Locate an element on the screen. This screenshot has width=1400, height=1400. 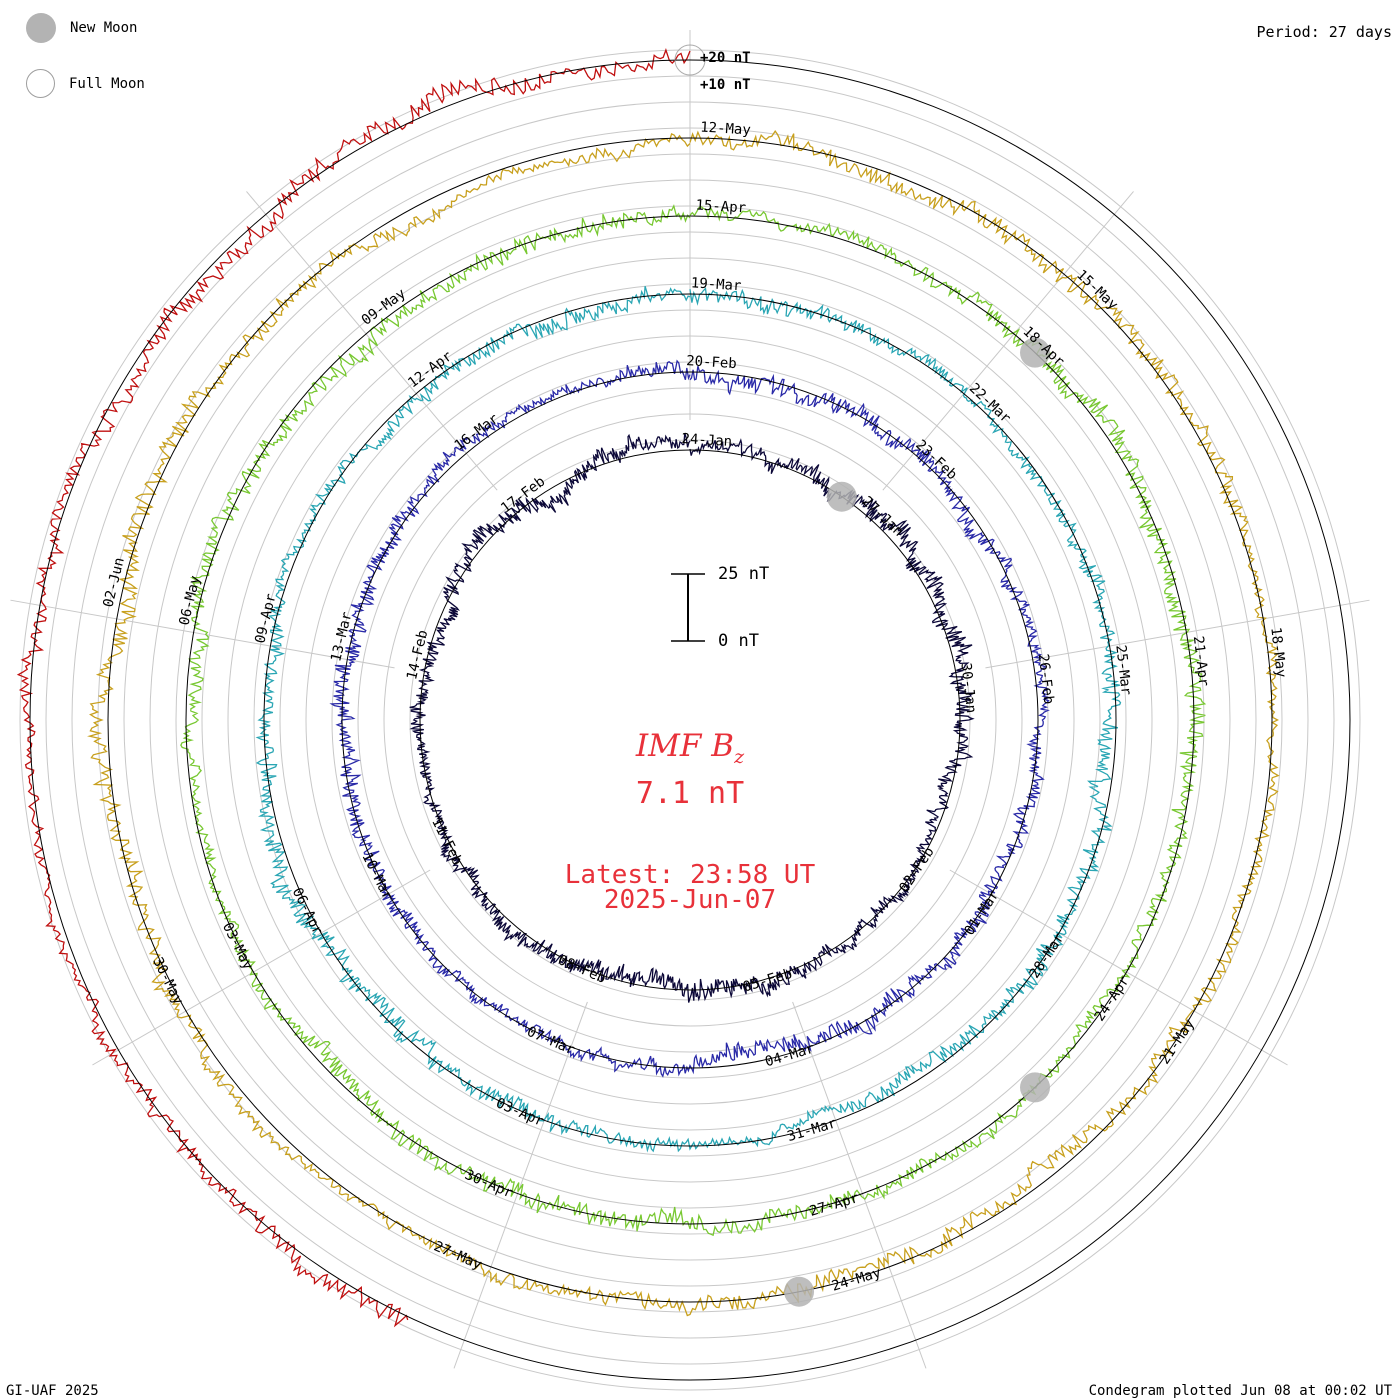
date-label: 25-Mar is located at coordinates (1123, 670).